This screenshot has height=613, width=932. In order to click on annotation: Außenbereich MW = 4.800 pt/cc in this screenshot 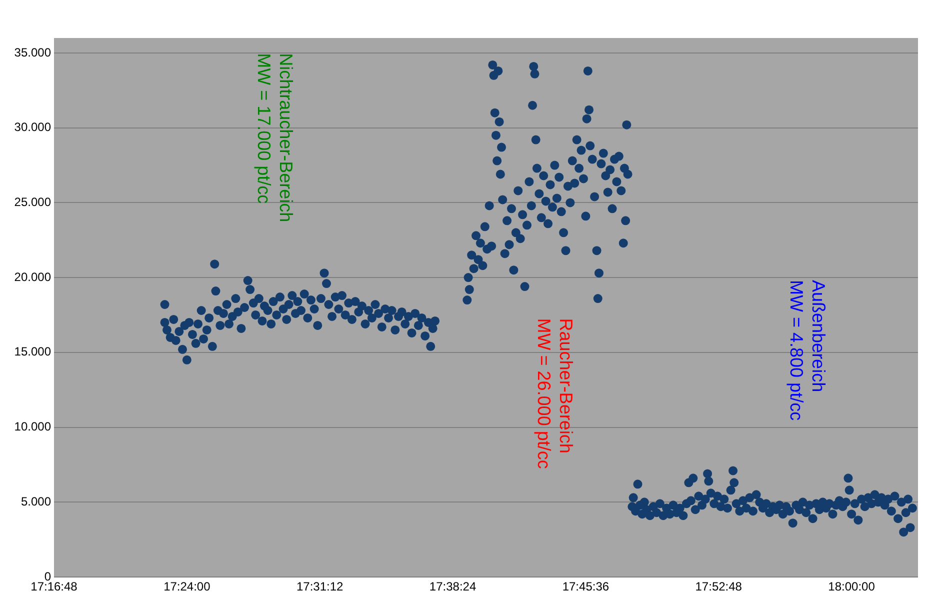, I will do `click(807, 350)`.